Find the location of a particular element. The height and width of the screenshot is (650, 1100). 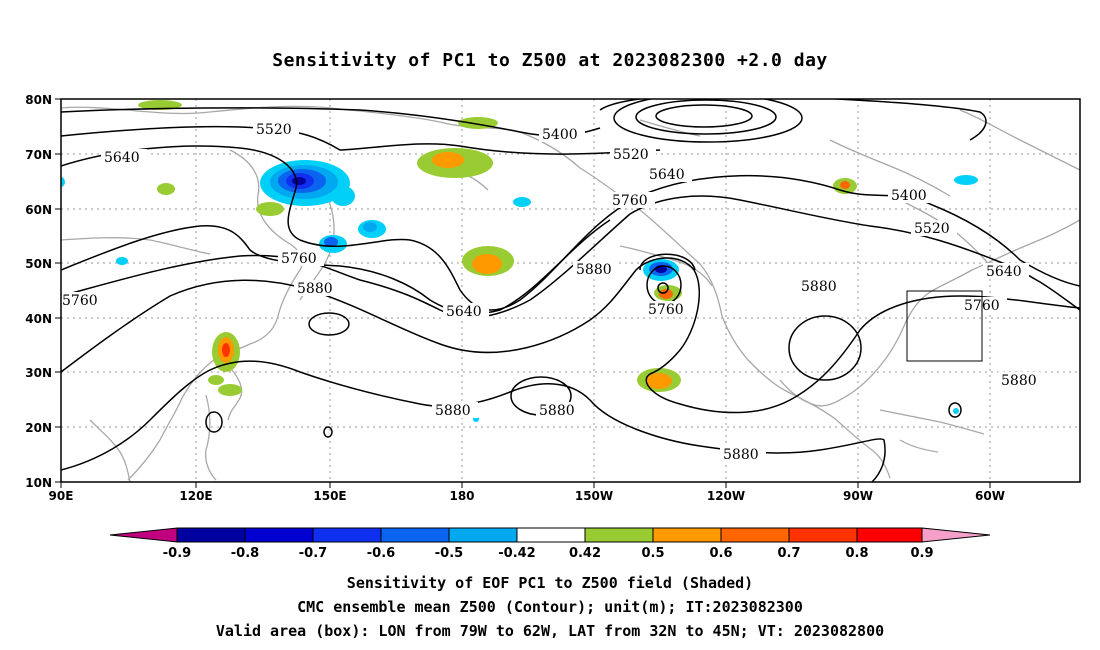

lon-label: 150W is located at coordinates (594, 496).